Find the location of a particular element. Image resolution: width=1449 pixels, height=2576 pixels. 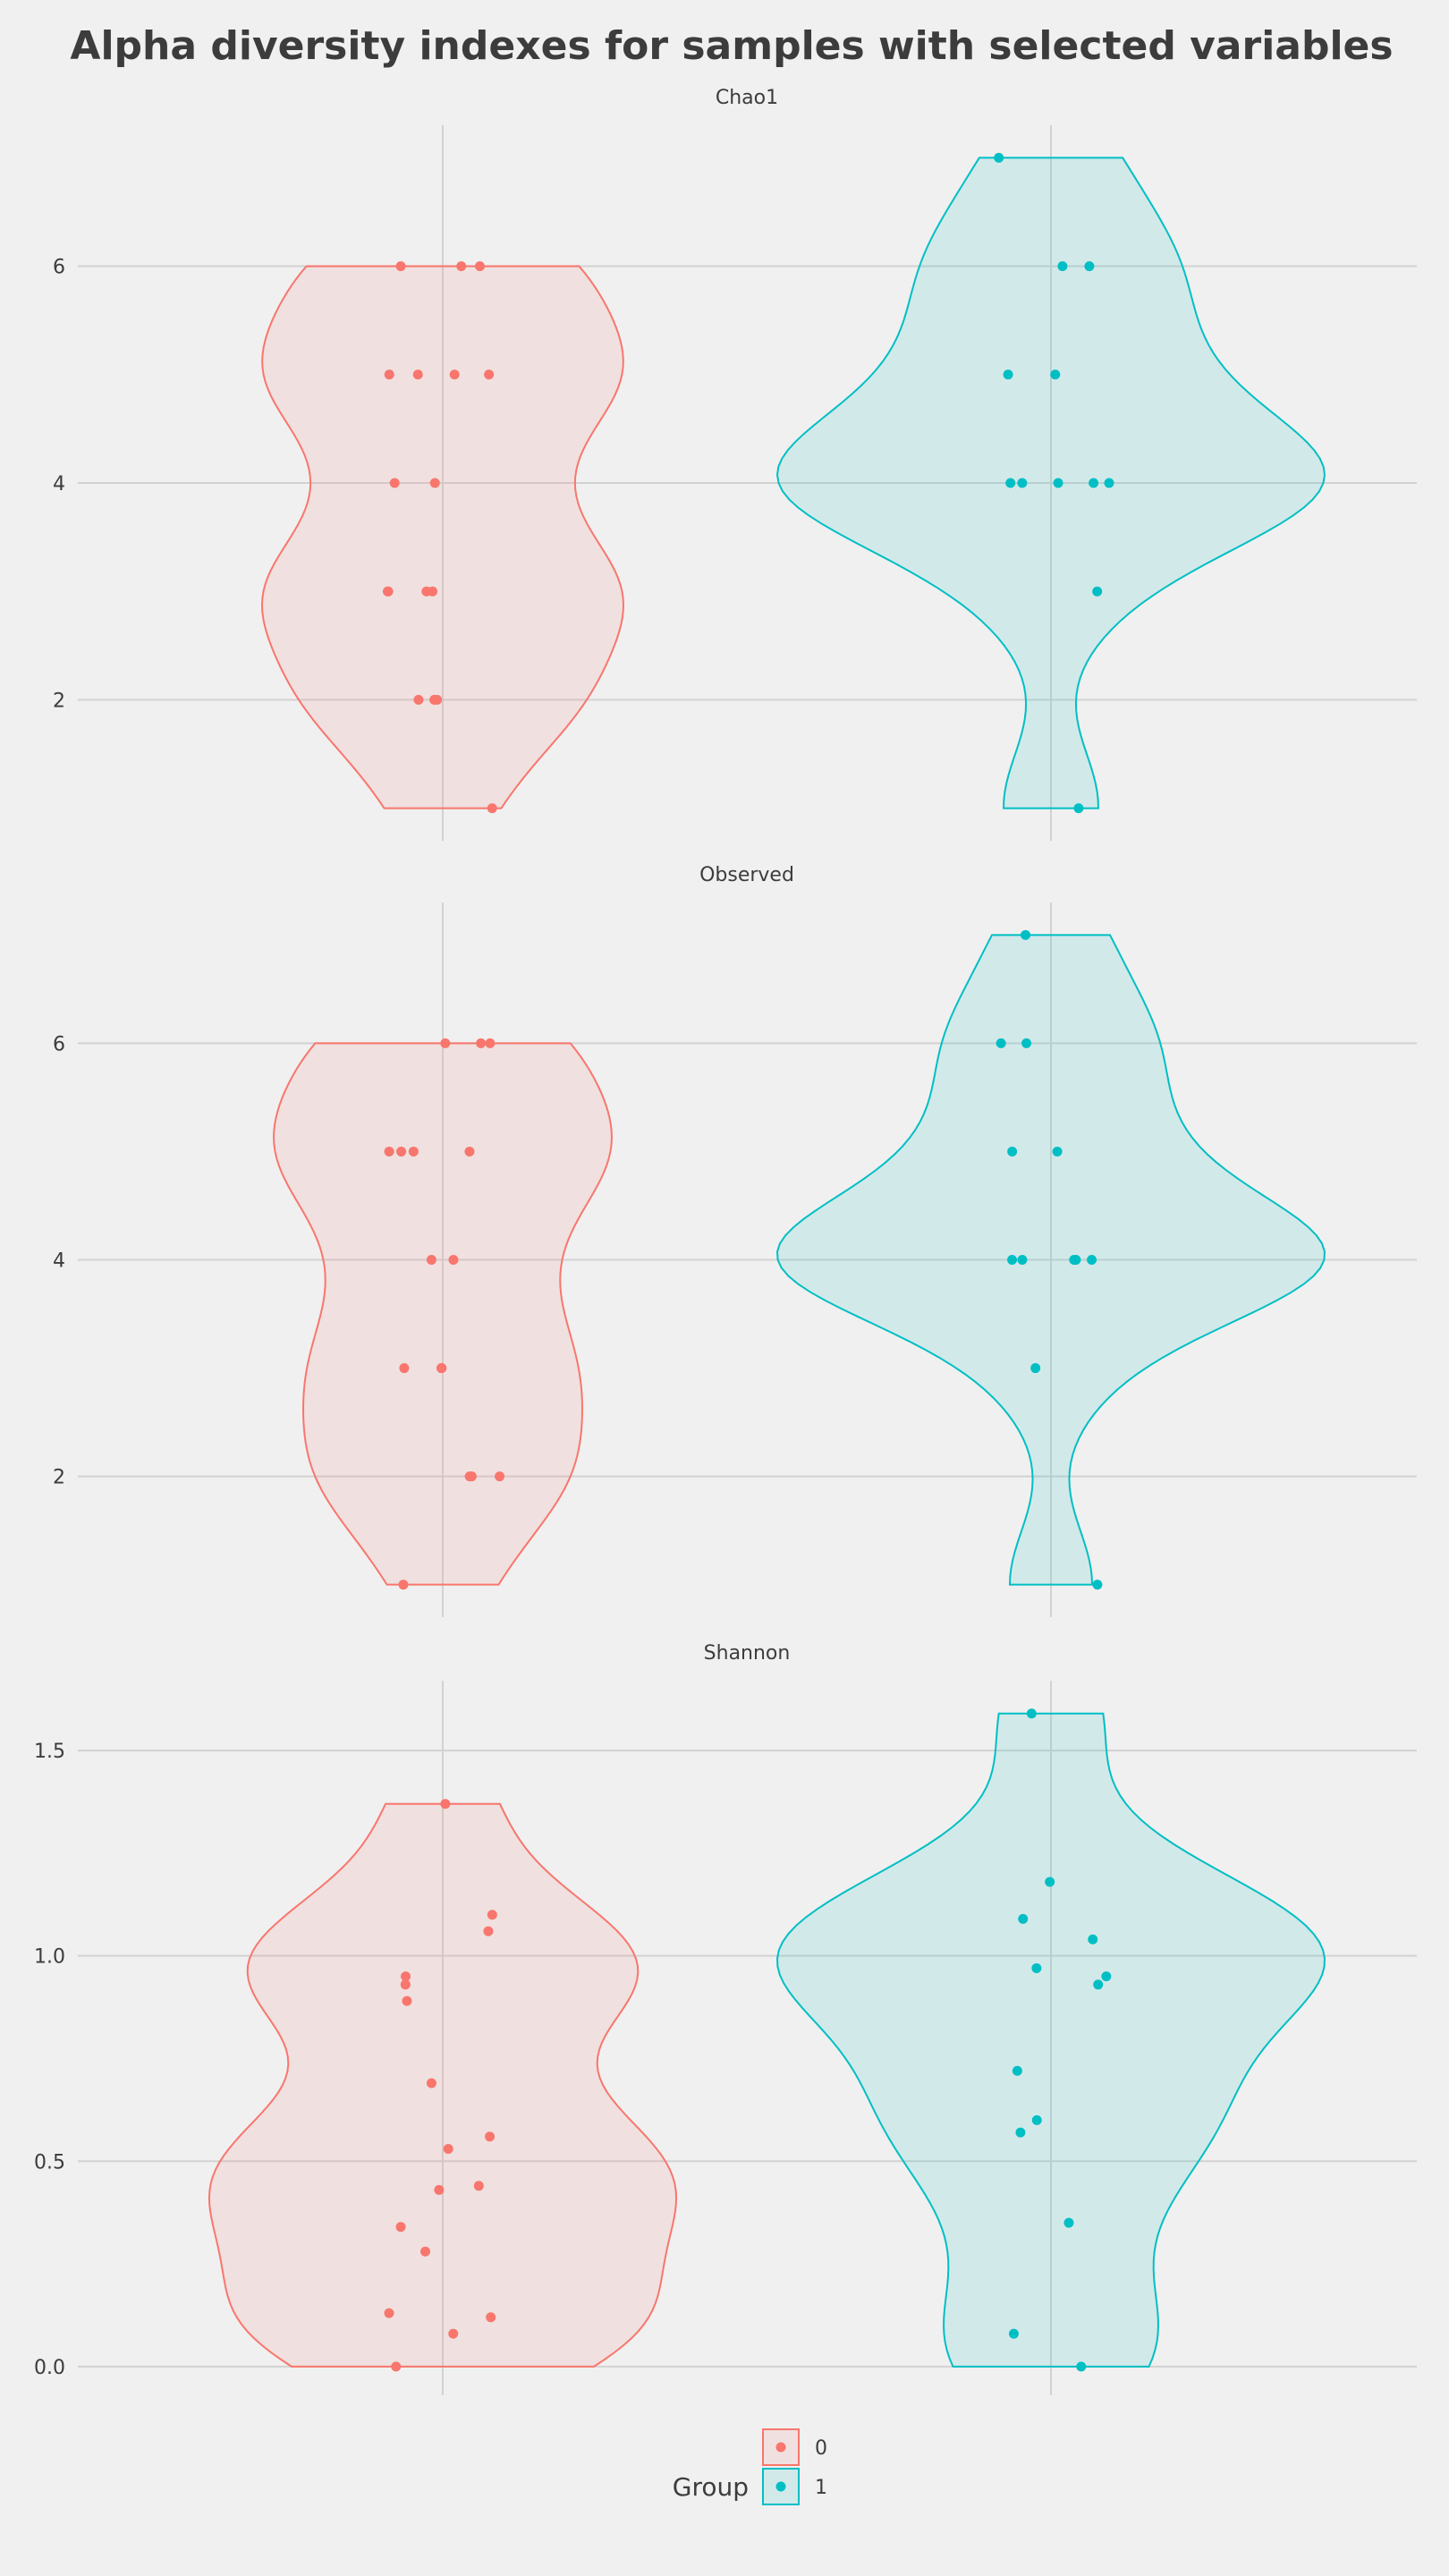

y-tick-label: 4 is located at coordinates (59, 1261).